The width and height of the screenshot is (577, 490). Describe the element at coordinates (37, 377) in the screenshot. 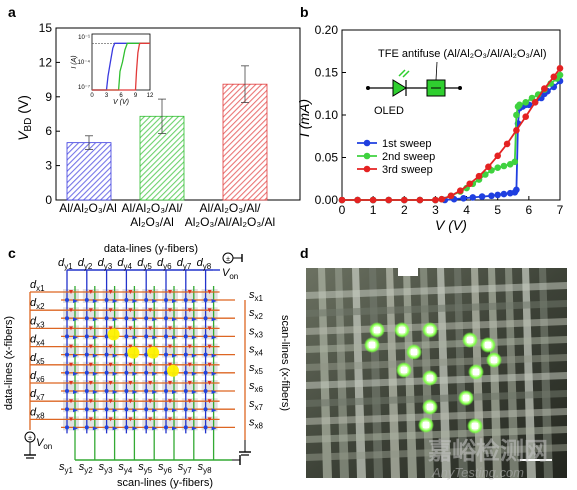

I see `left-node-label: dx6` at that location.